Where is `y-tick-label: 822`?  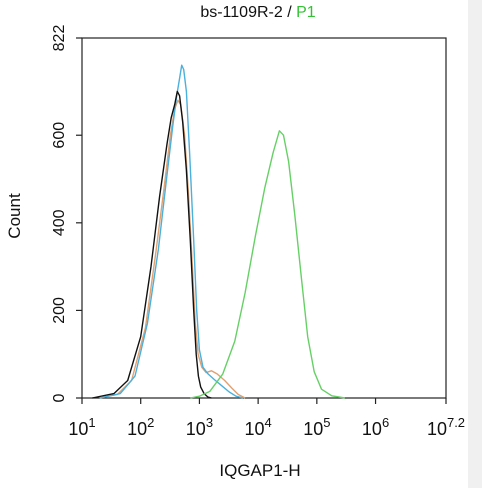 y-tick-label: 822 is located at coordinates (59, 38).